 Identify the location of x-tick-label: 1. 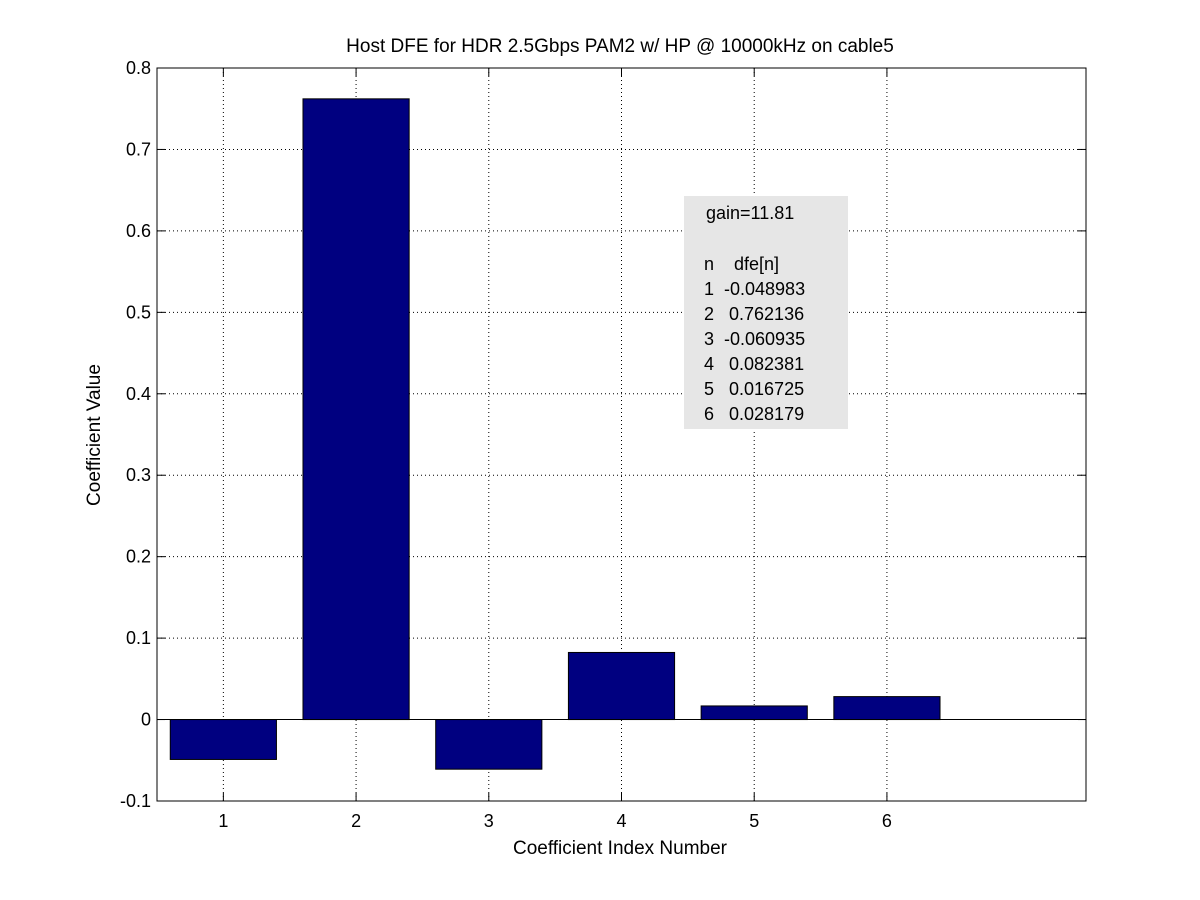
(223, 821).